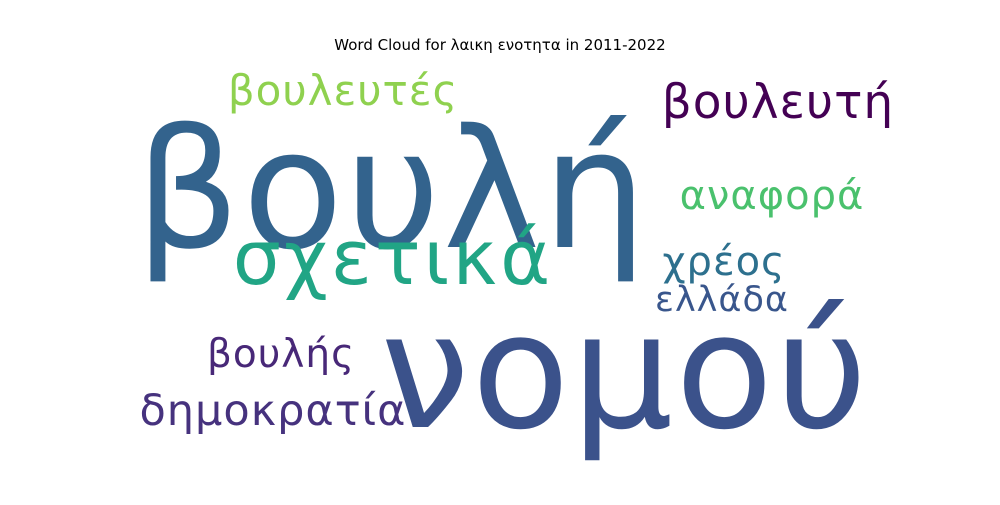 The image size is (1000, 505). I want to click on word-9: χρέος, so click(723, 262).